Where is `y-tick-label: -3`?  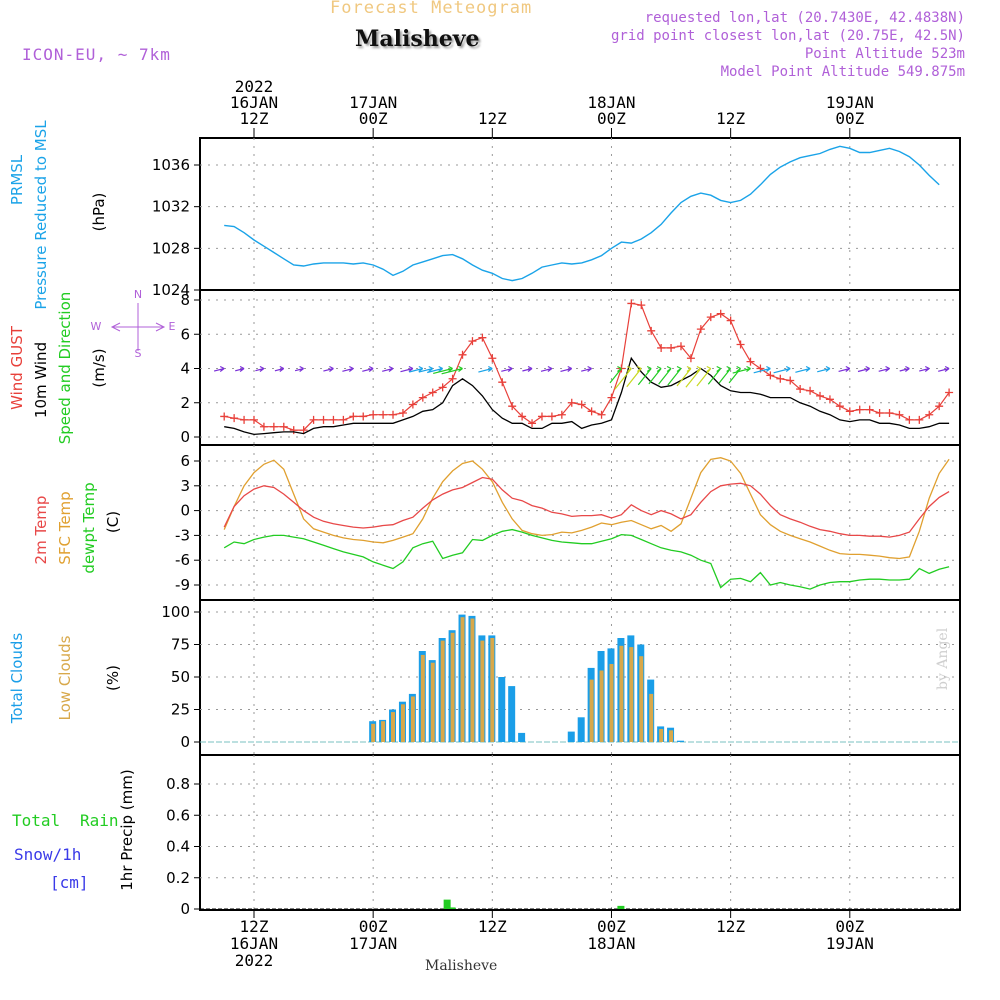 y-tick-label: -3 is located at coordinates (182, 535).